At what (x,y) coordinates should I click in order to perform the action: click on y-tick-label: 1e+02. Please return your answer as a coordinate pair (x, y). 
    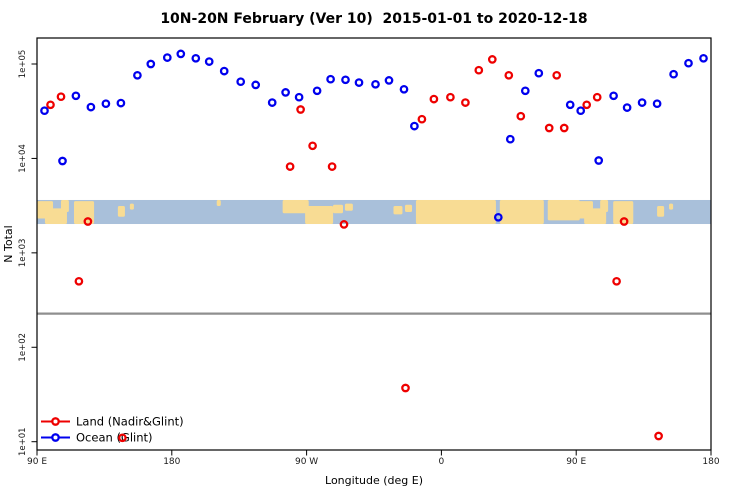
    Looking at the image, I should click on (23, 347).